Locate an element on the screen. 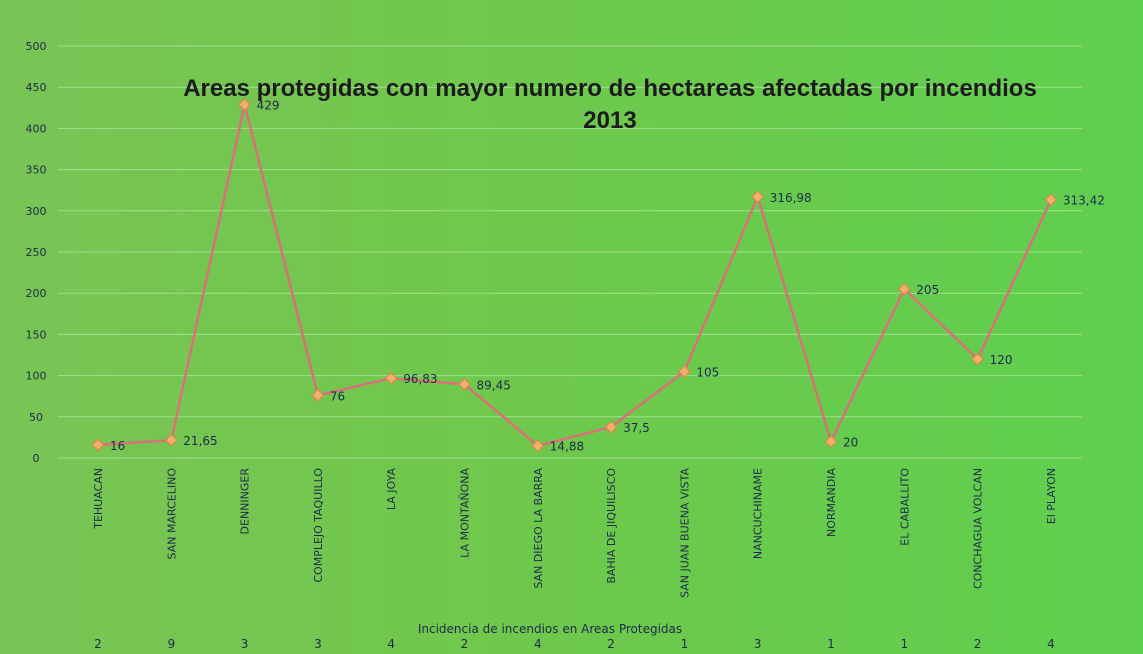 This screenshot has width=1143, height=654. data-label: 16 is located at coordinates (117, 446).